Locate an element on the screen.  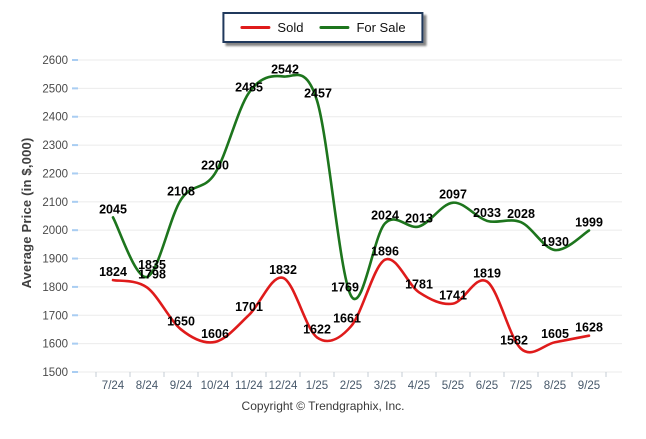
data-label: 1622 is located at coordinates (317, 329).